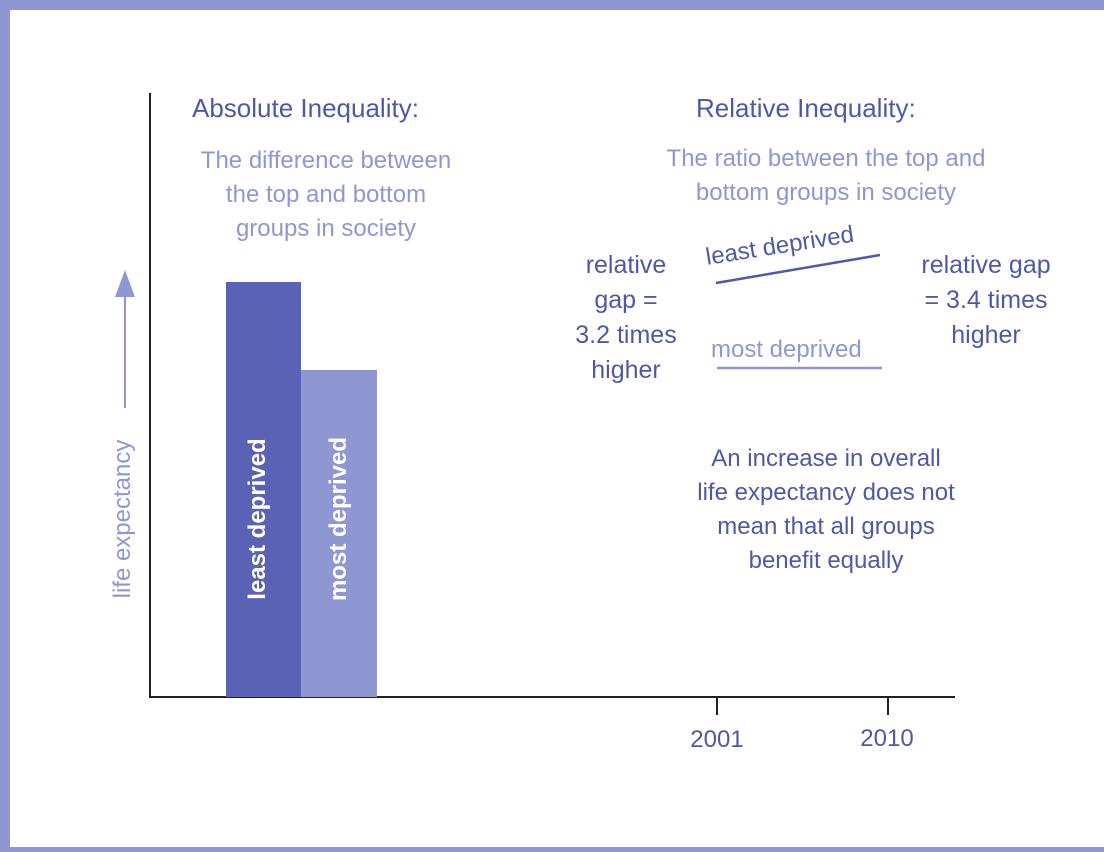 The image size is (1104, 852). I want to click on relative-title: Relative Inequality:, so click(806, 108).